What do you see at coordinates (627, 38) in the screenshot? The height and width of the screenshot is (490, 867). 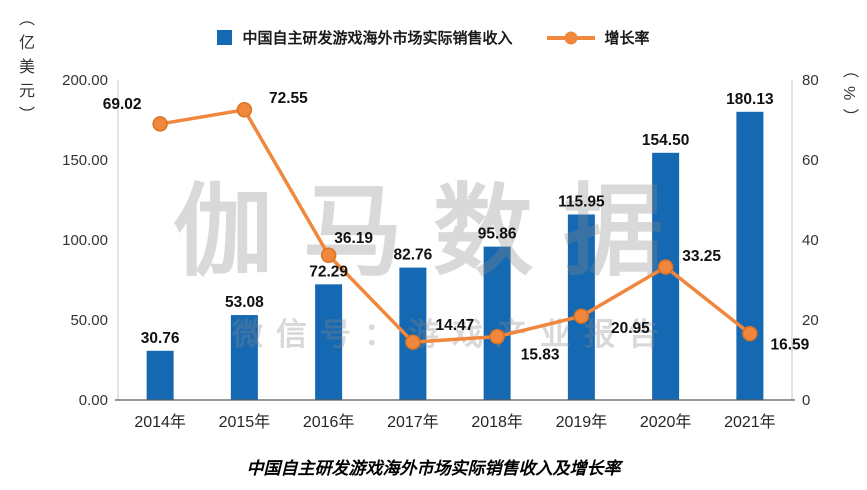 I see `legend-line-label: 增长率` at bounding box center [627, 38].